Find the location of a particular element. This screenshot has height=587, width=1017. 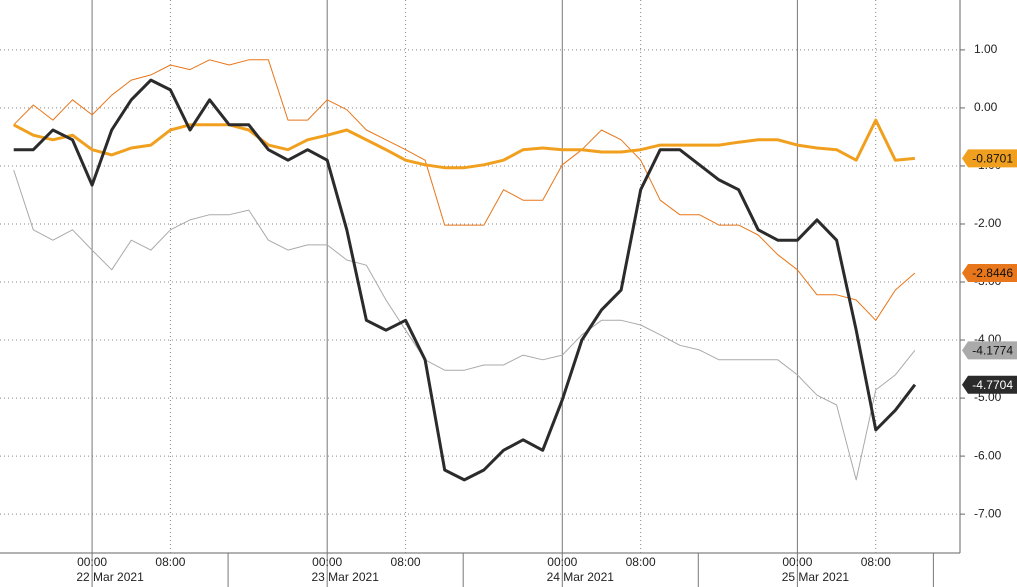

date-label: 25 Mar 2021 is located at coordinates (816, 577).